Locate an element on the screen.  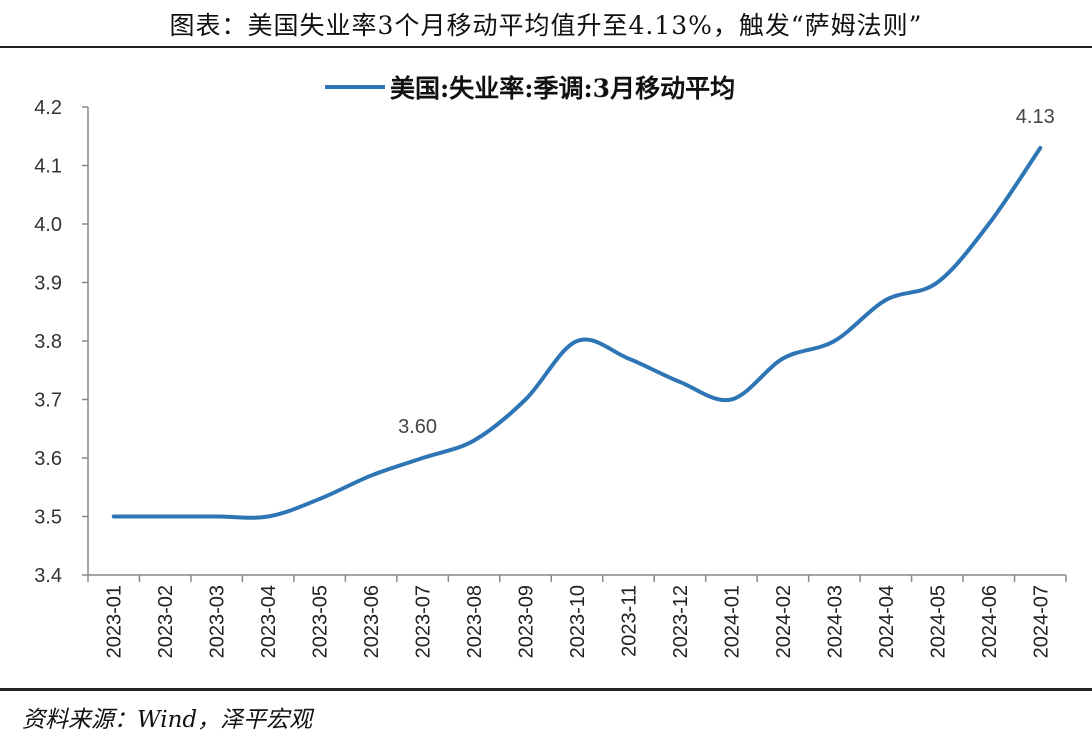
y-tick-label: 3.4 is located at coordinates (48, 576).